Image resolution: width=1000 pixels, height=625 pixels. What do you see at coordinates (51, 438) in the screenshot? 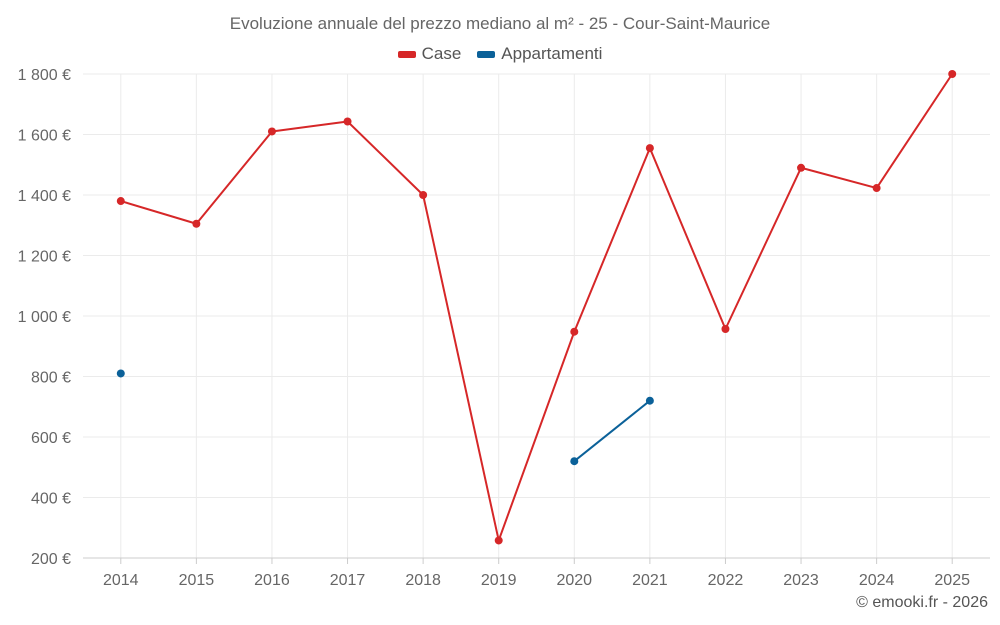
I see `y-tick-label: 600 €` at bounding box center [51, 438].